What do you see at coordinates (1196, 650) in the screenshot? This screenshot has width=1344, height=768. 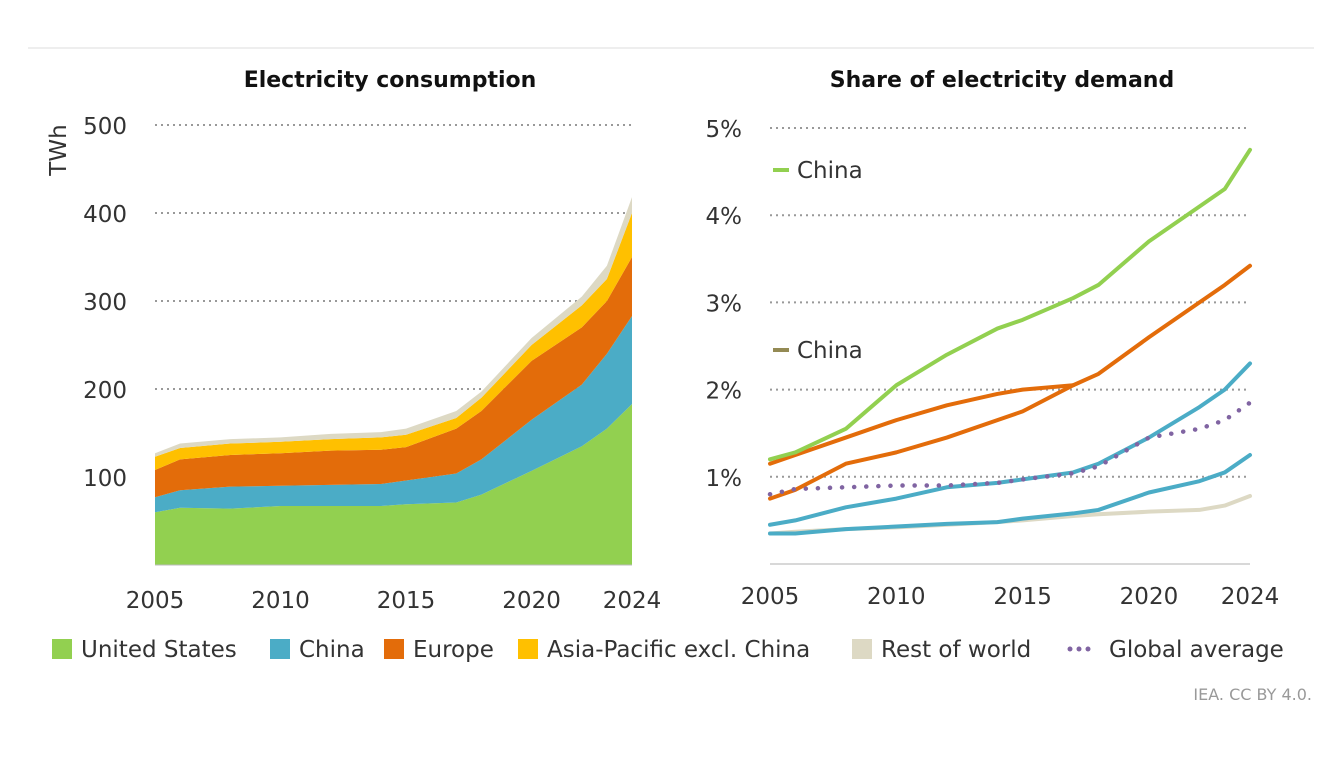 I see `legend-label: Global average` at bounding box center [1196, 650].